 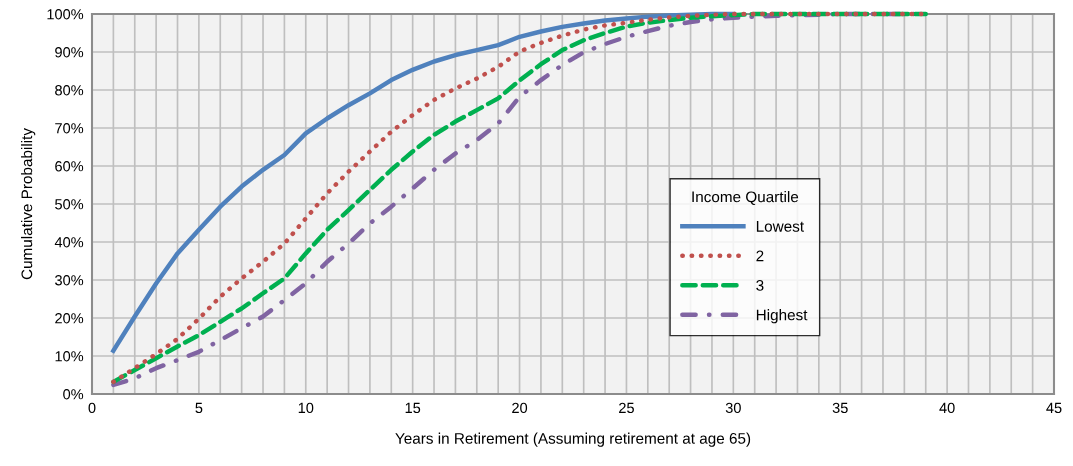 What do you see at coordinates (413, 408) in the screenshot?
I see `x-tick-label: 15` at bounding box center [413, 408].